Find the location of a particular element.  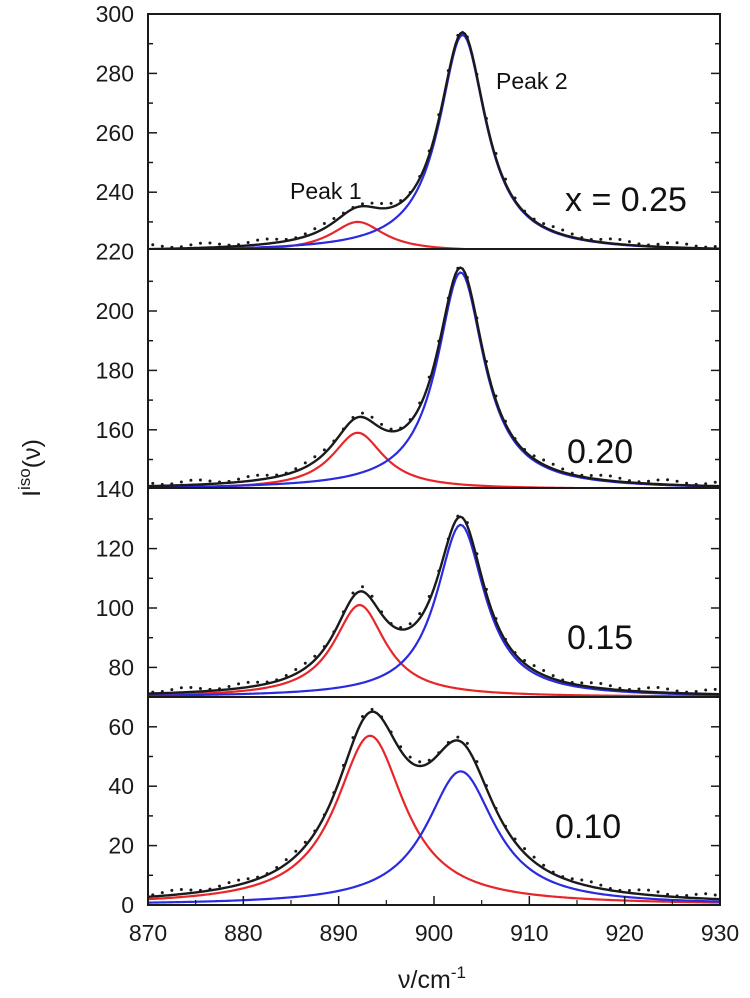

y-axis-title: Iiso(ν) is located at coordinates (30, 468).